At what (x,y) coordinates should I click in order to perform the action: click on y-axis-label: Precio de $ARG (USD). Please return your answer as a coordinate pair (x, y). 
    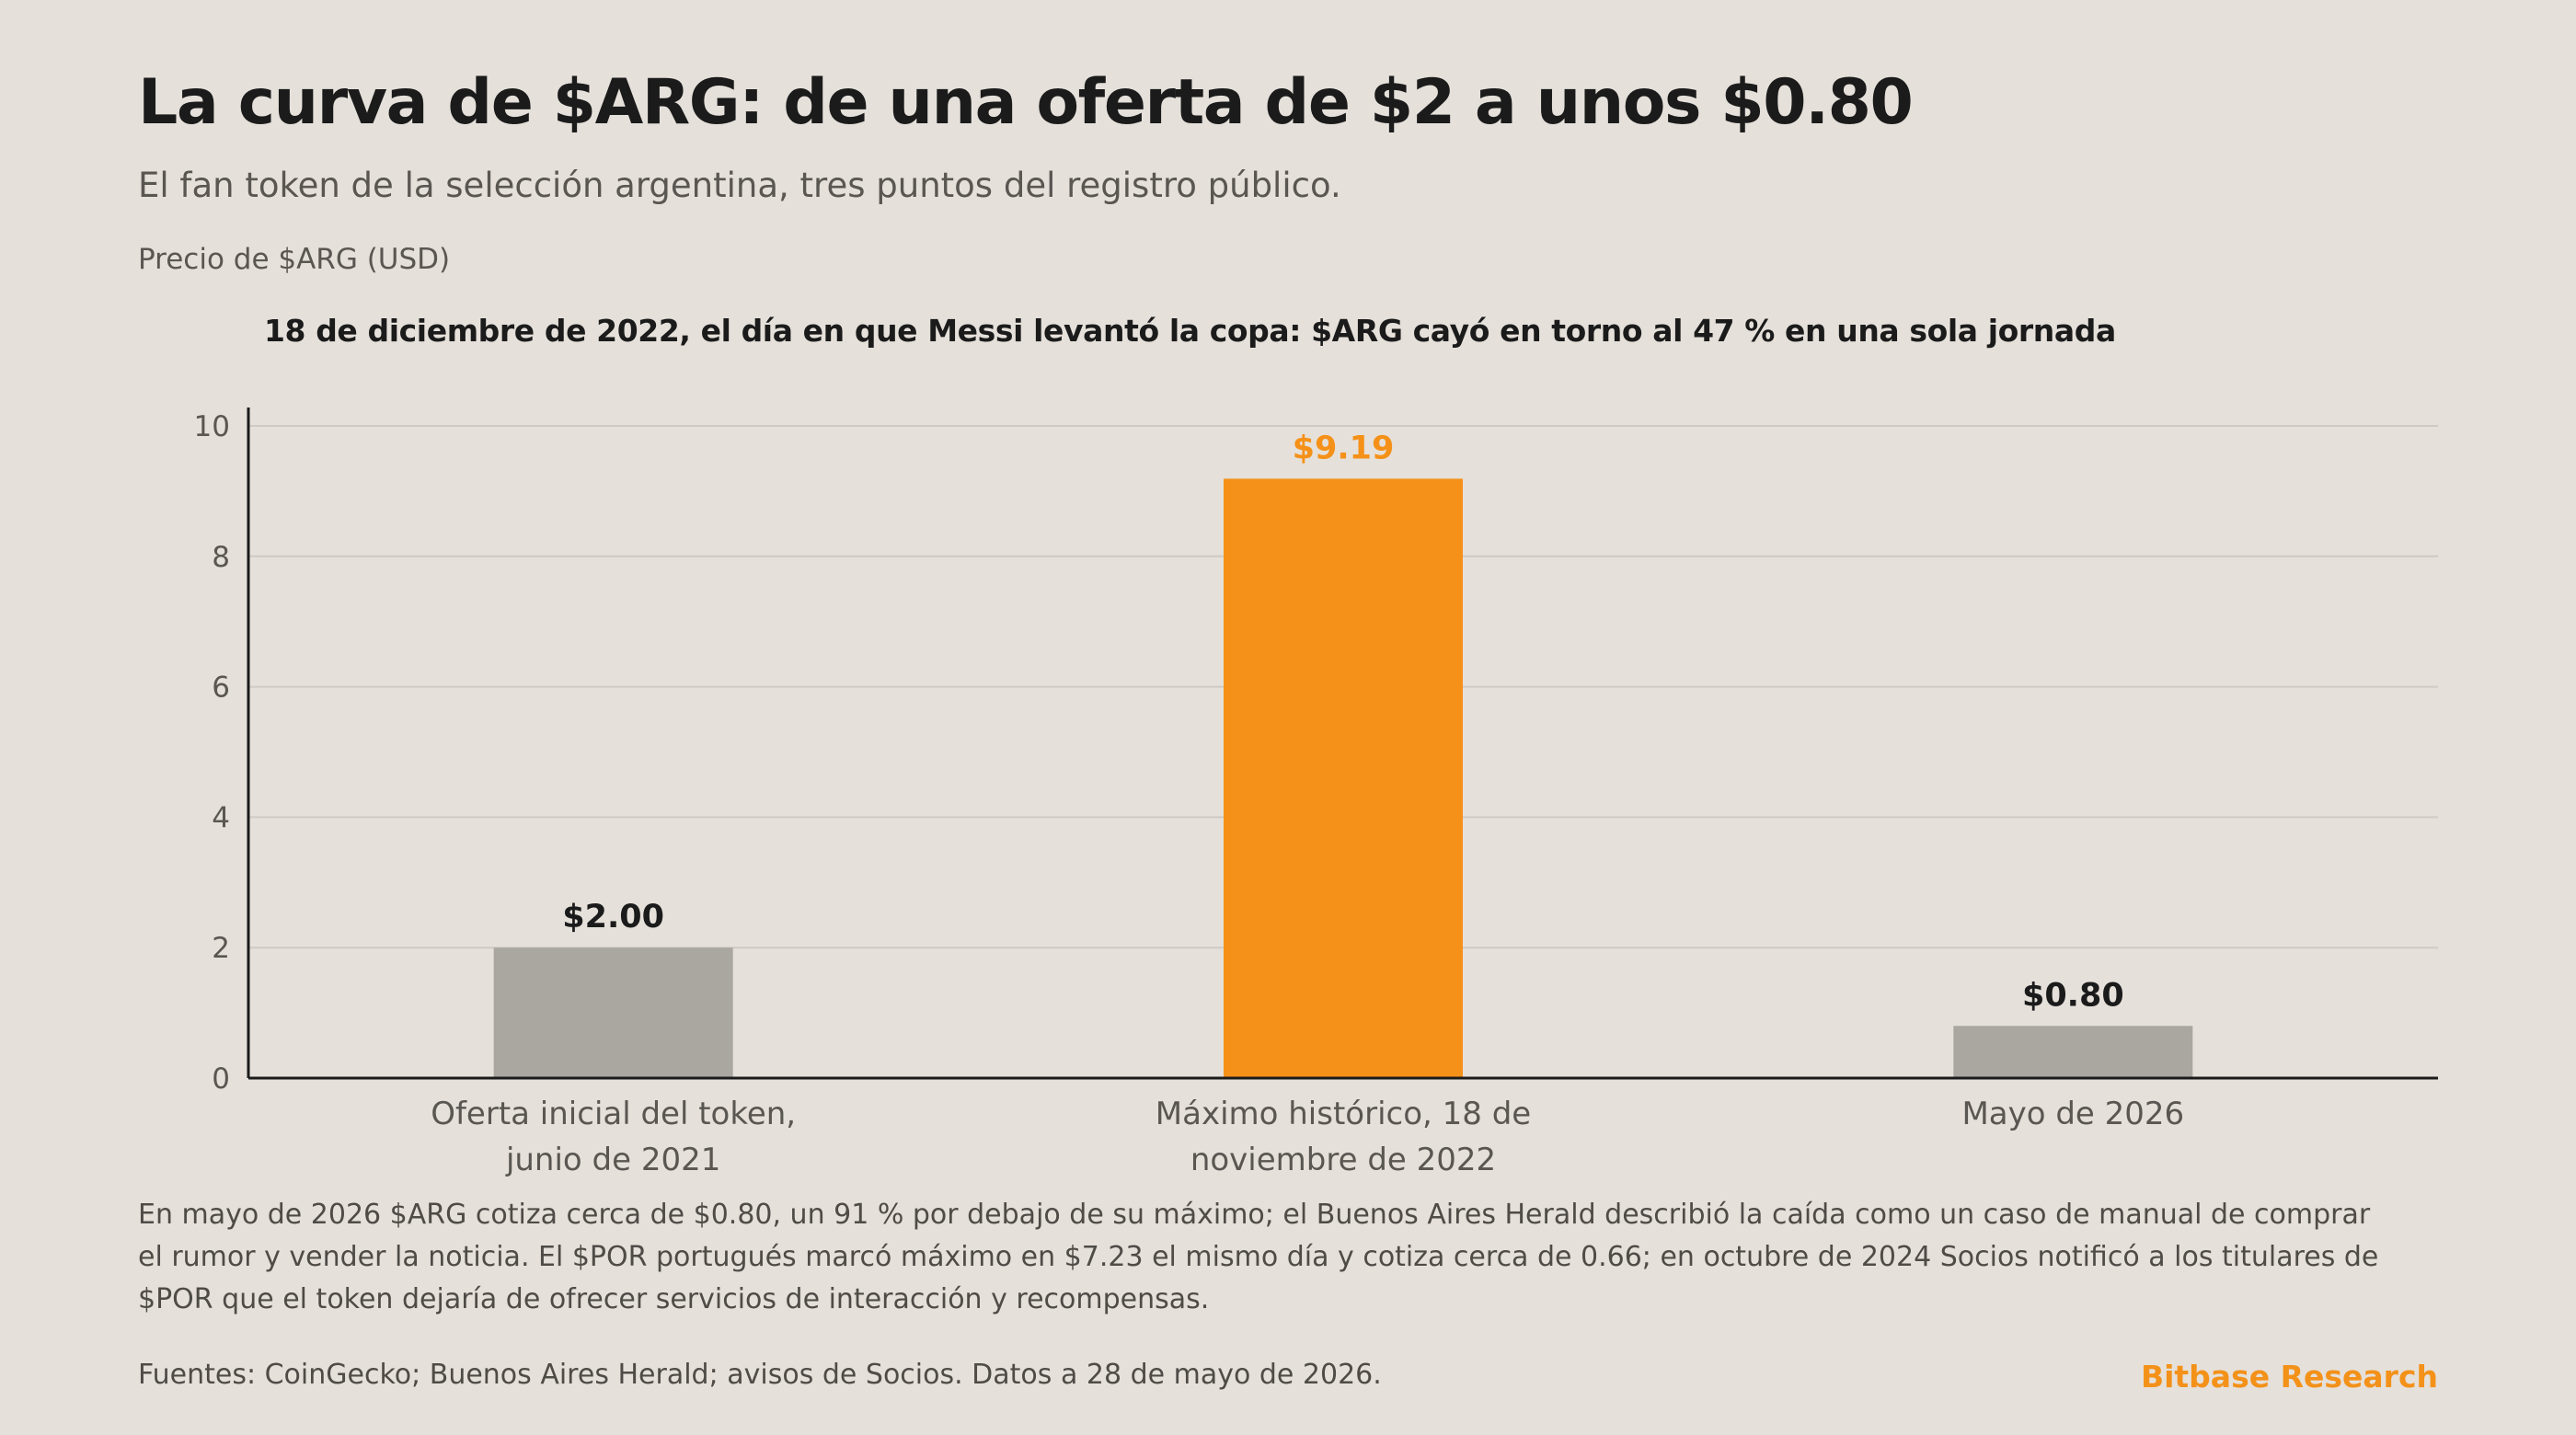
    Looking at the image, I should click on (294, 259).